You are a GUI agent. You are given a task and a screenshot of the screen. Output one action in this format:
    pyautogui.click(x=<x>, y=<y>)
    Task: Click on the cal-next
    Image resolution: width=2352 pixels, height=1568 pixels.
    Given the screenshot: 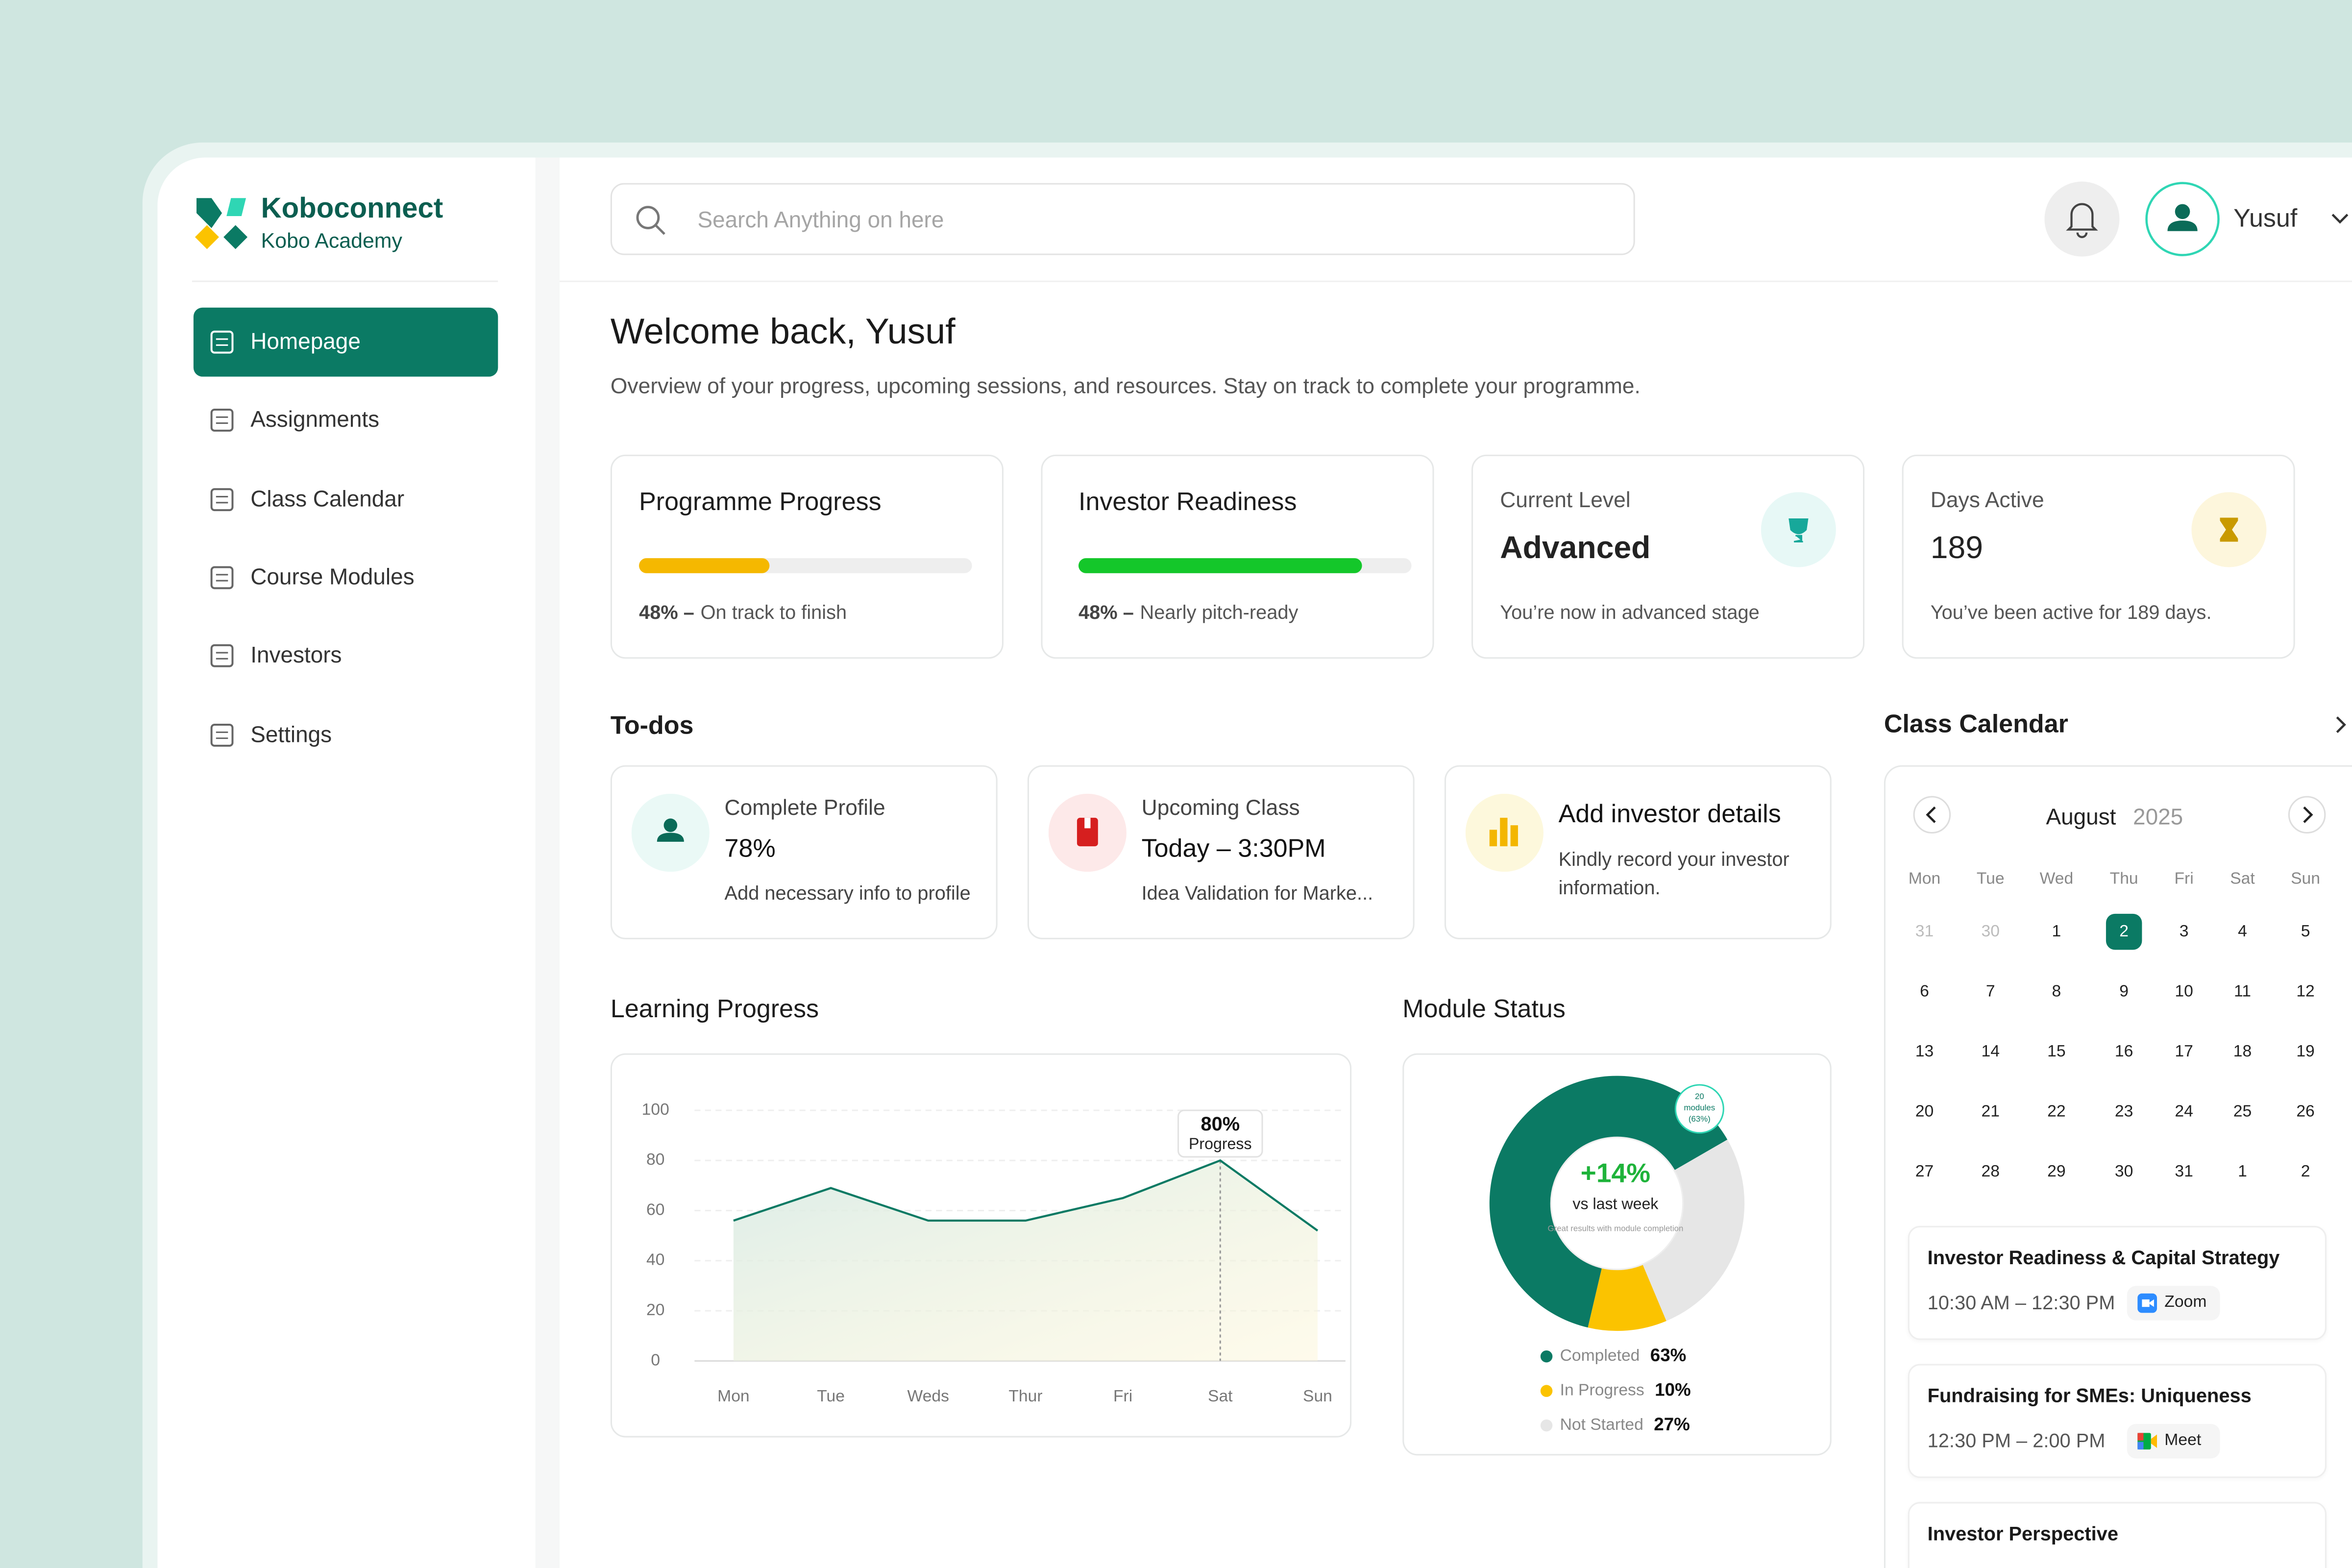 What is the action you would take?
    pyautogui.click(x=2307, y=814)
    